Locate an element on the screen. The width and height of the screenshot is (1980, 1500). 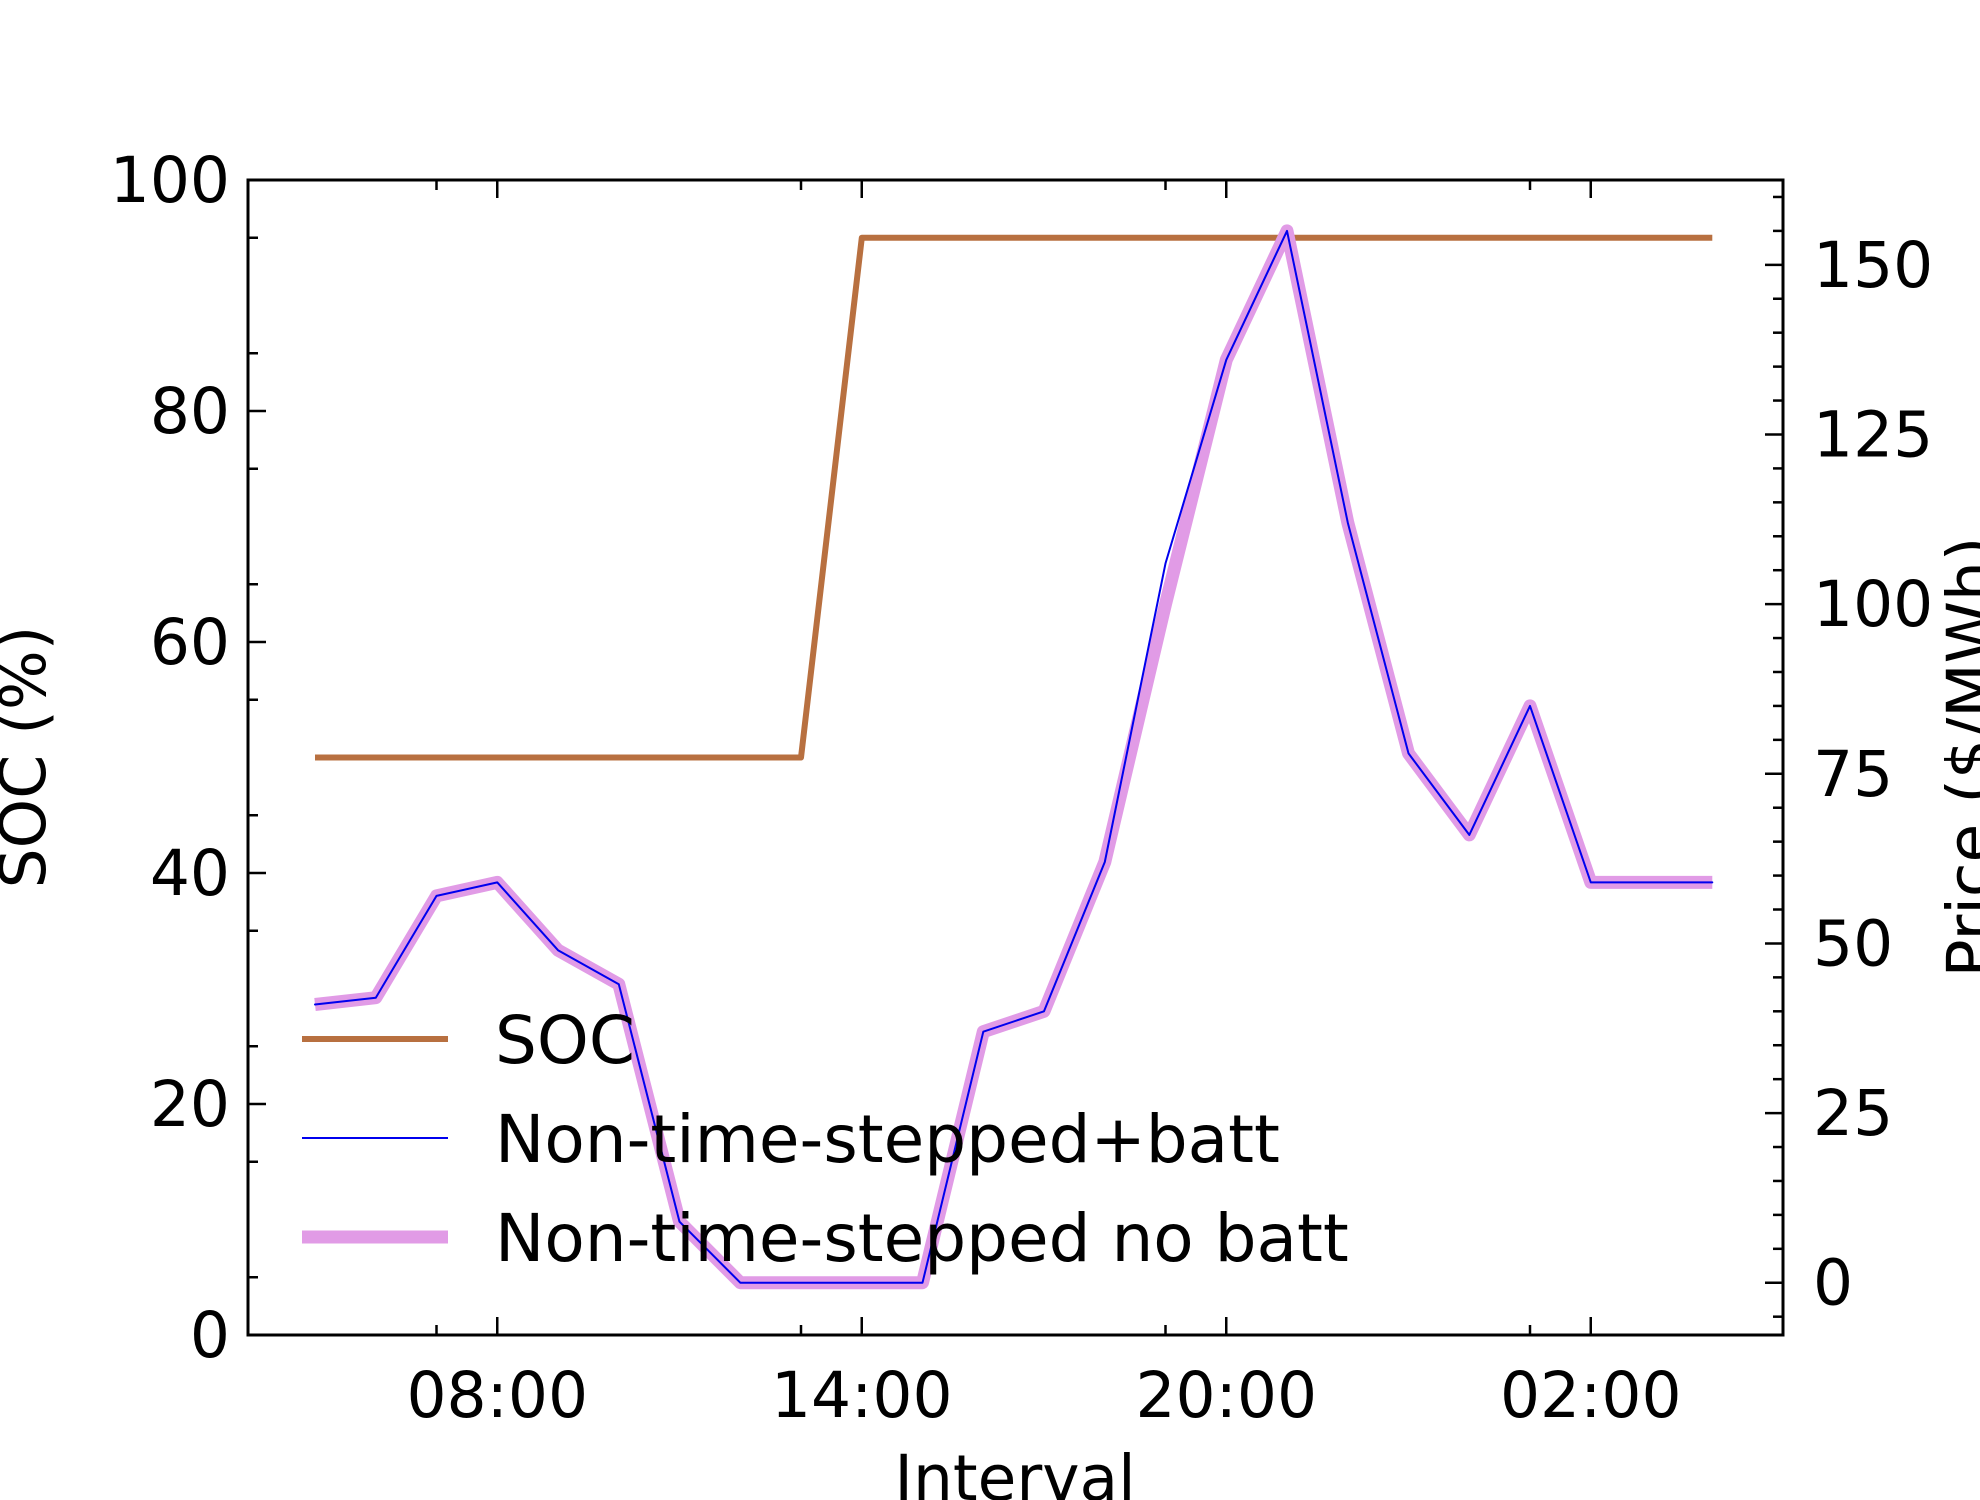
legend-label-2: Non-time-stepped no batt is located at coordinates (922, 1238).